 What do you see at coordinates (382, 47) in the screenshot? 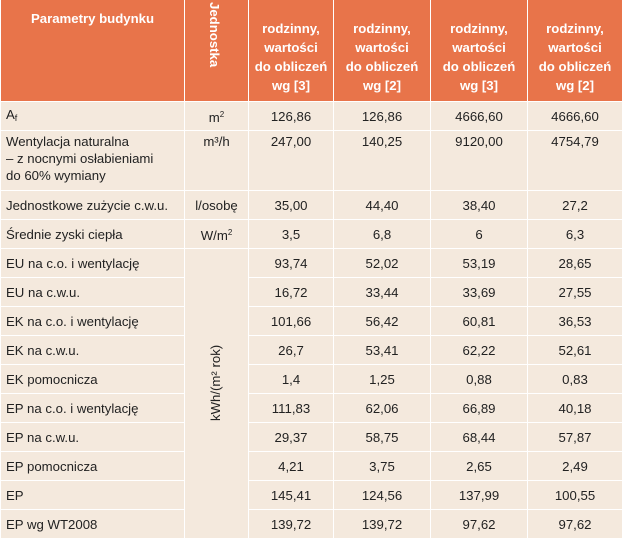
I see `header-col-b-line2: wartości` at bounding box center [382, 47].